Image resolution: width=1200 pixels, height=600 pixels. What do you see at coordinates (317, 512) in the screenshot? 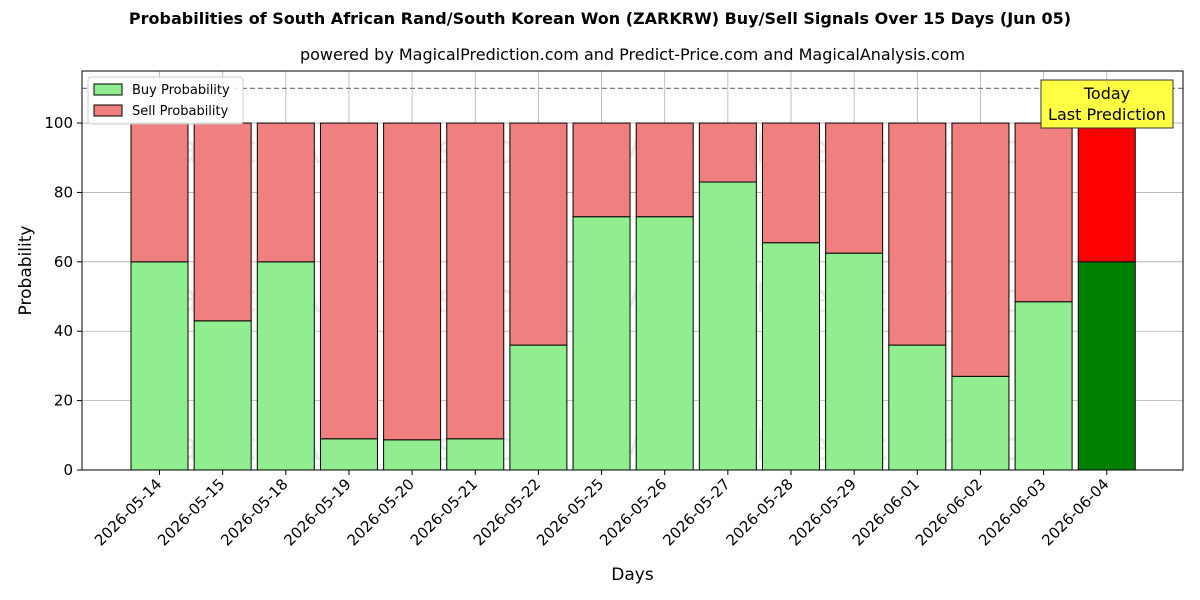
I see `x-tick-label: 2026-05-19` at bounding box center [317, 512].